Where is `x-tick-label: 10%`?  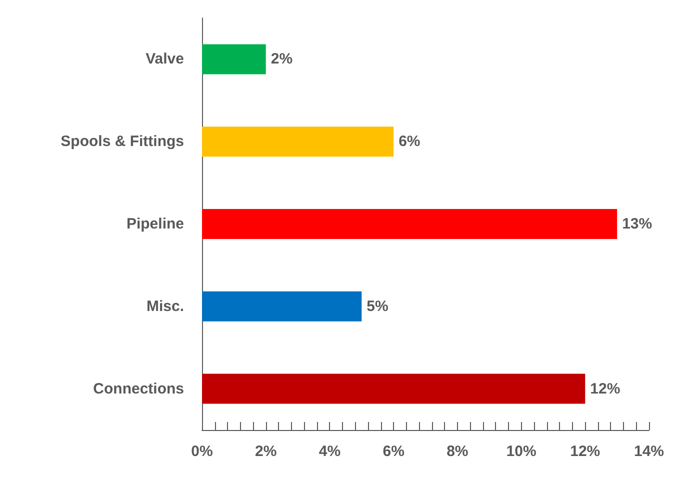 x-tick-label: 10% is located at coordinates (521, 451).